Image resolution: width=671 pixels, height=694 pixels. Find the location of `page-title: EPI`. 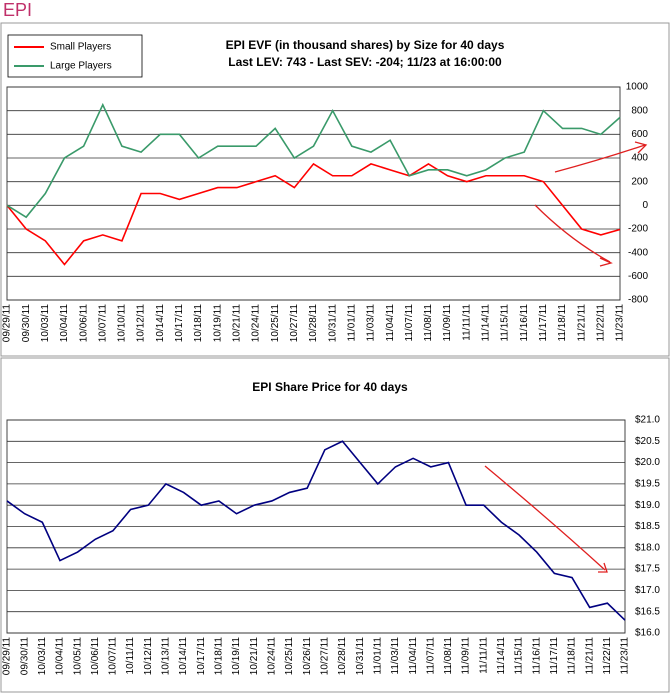

page-title: EPI is located at coordinates (17, 10).